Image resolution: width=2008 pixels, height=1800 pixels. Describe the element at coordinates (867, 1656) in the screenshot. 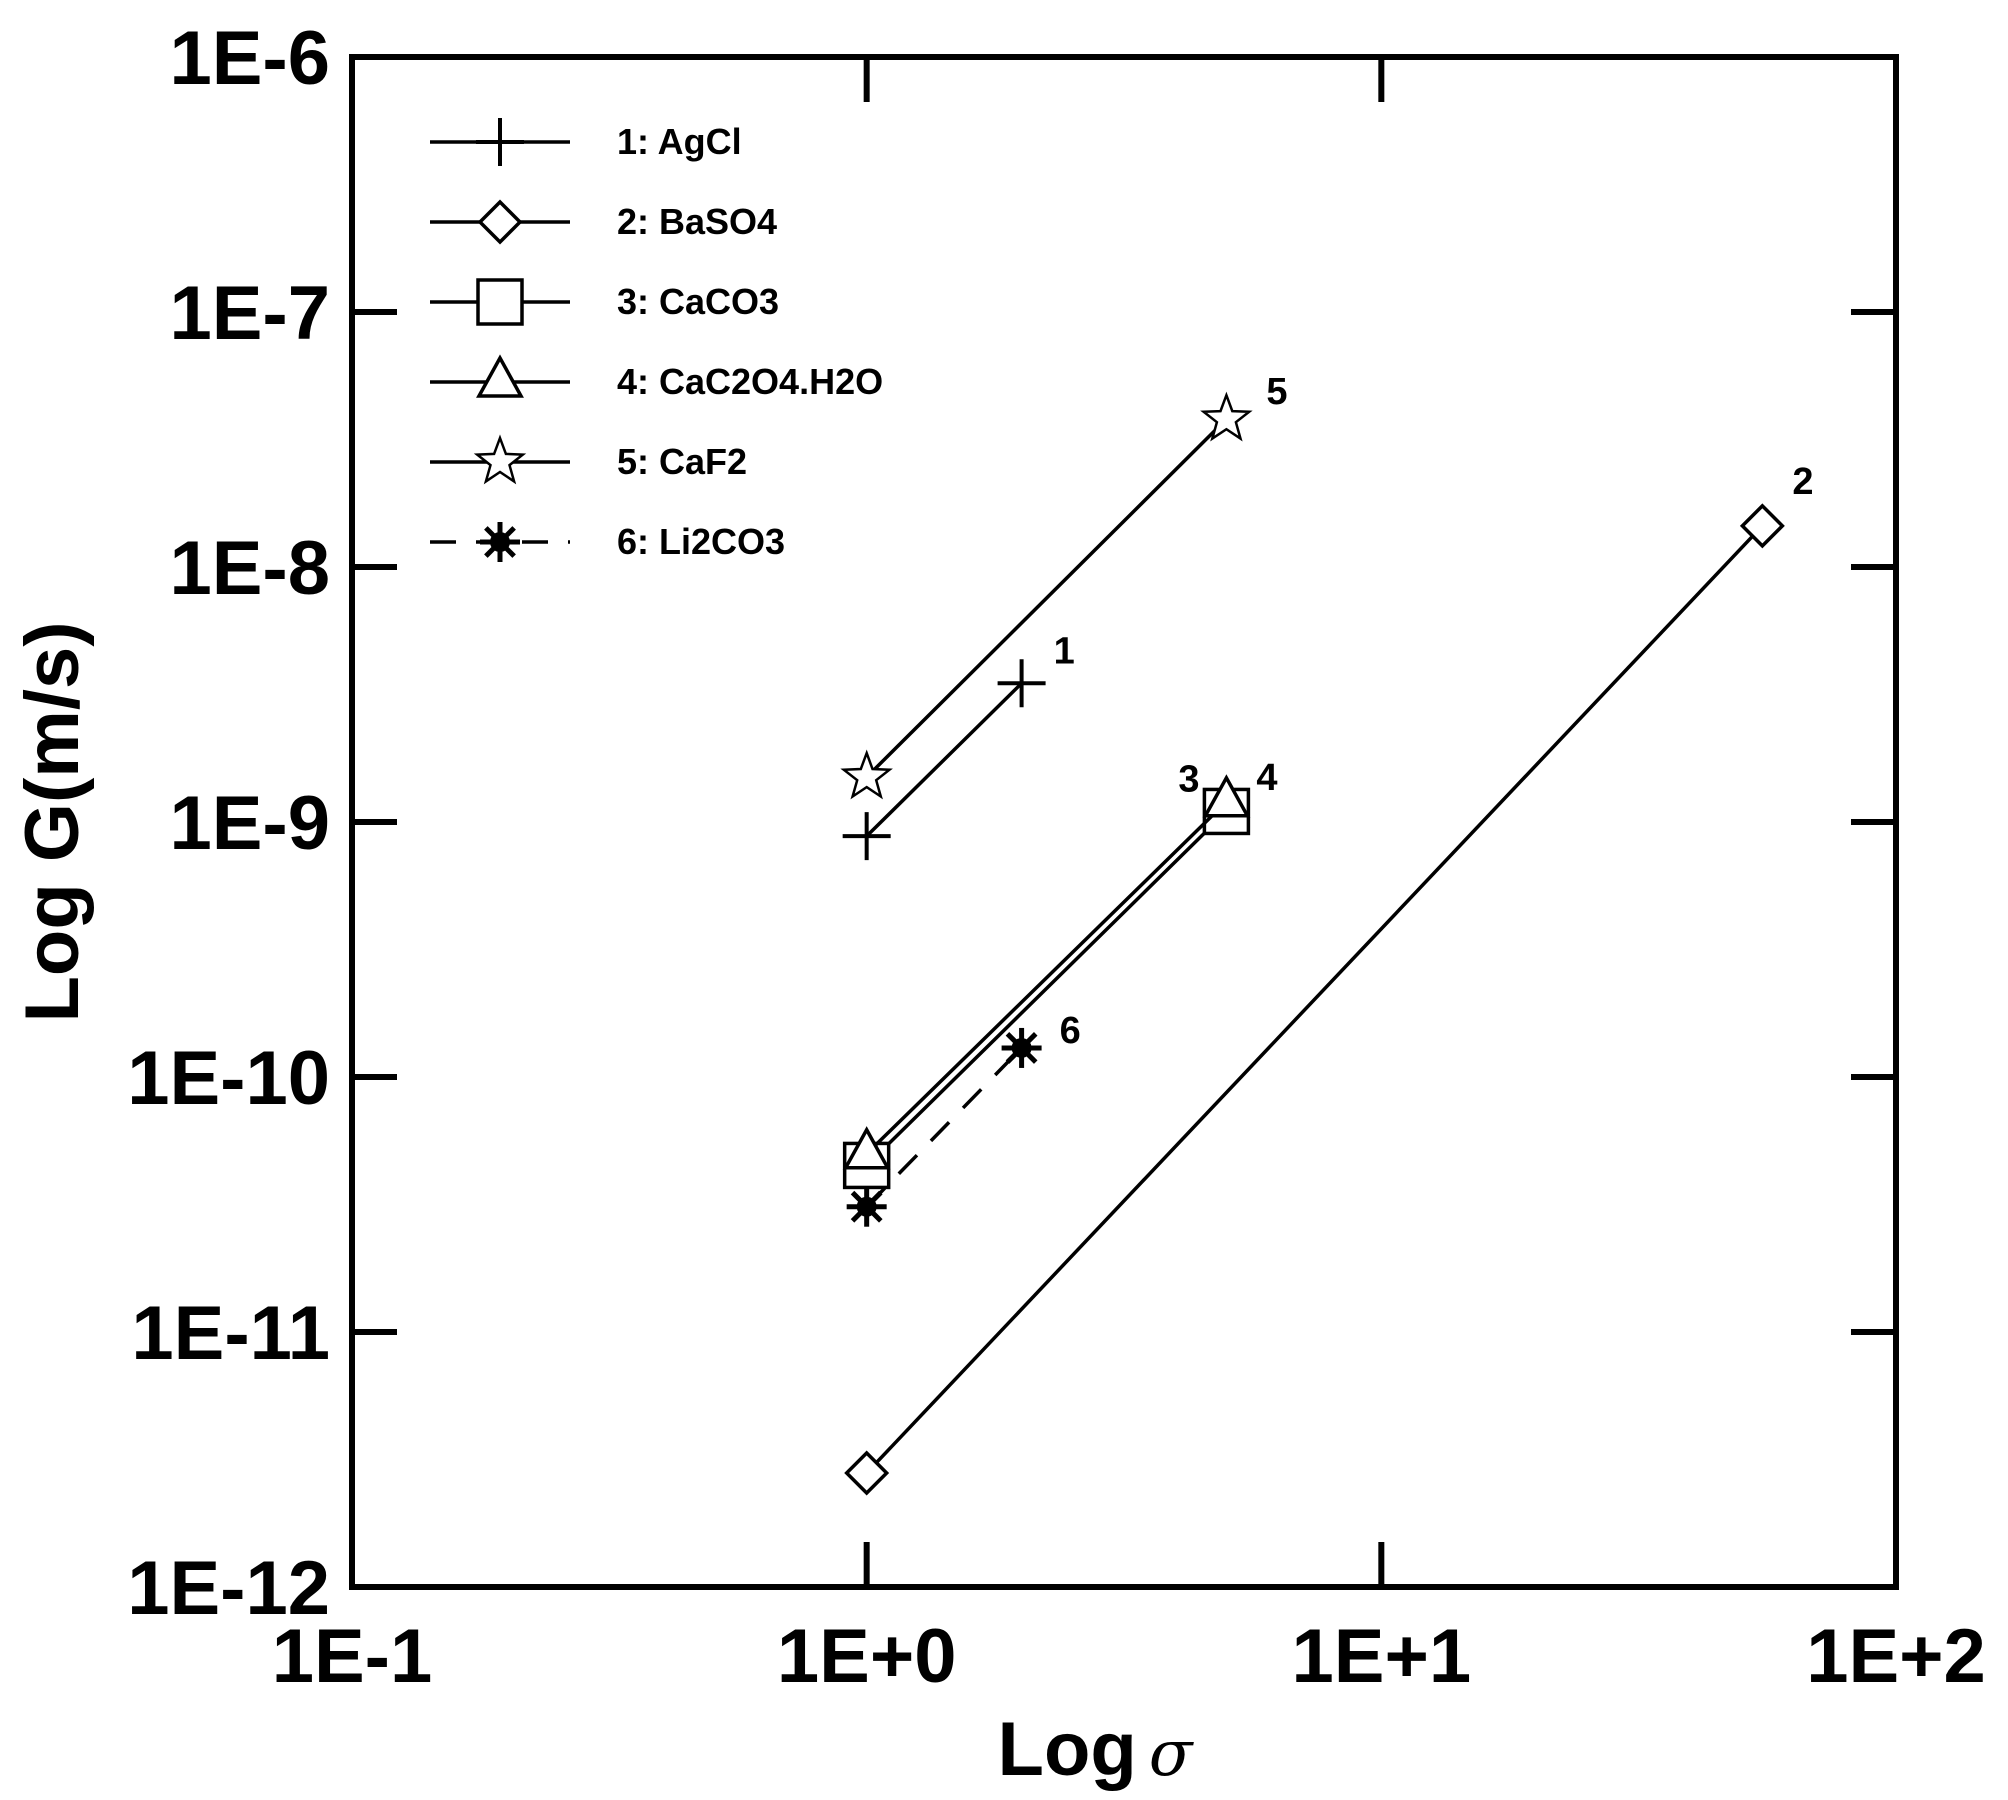

I see `x-tick-label: 1E+0` at that location.